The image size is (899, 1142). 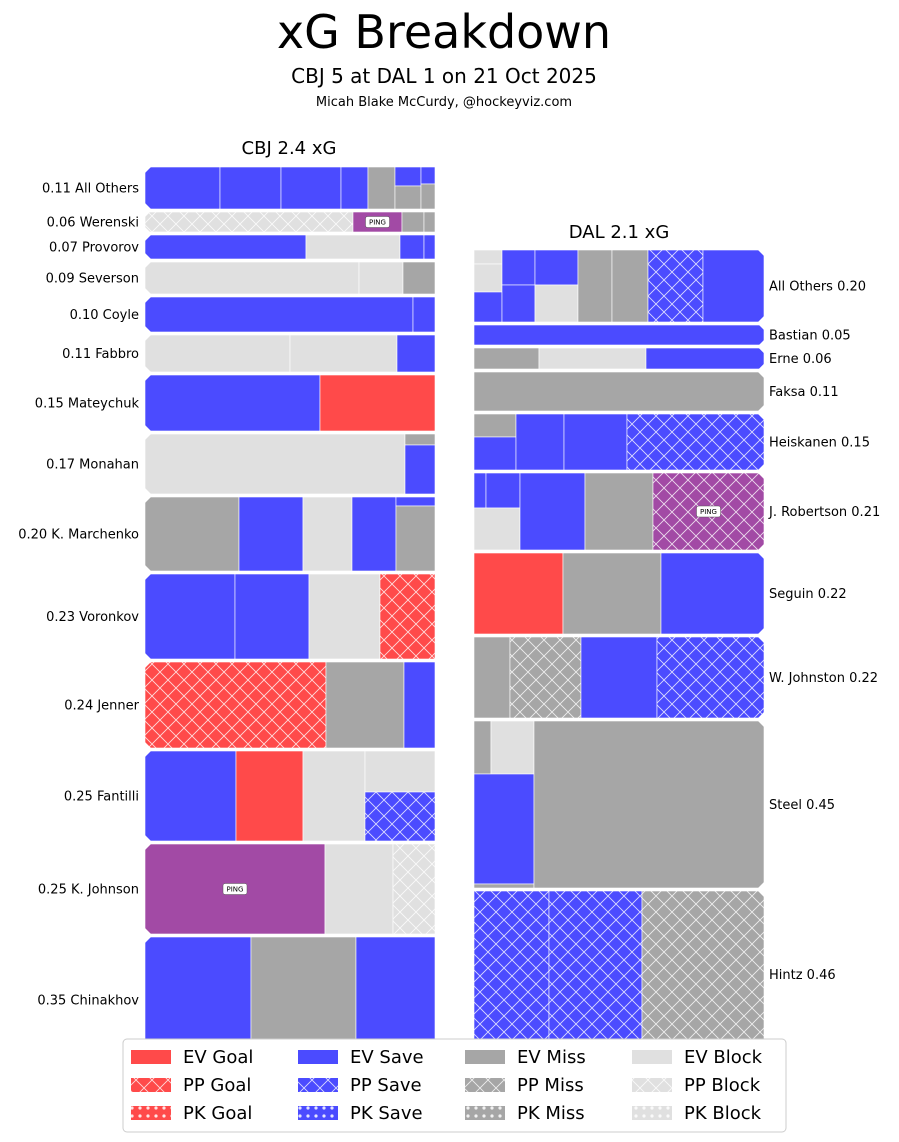 I want to click on legend-label: PP Goal, so click(x=217, y=1085).